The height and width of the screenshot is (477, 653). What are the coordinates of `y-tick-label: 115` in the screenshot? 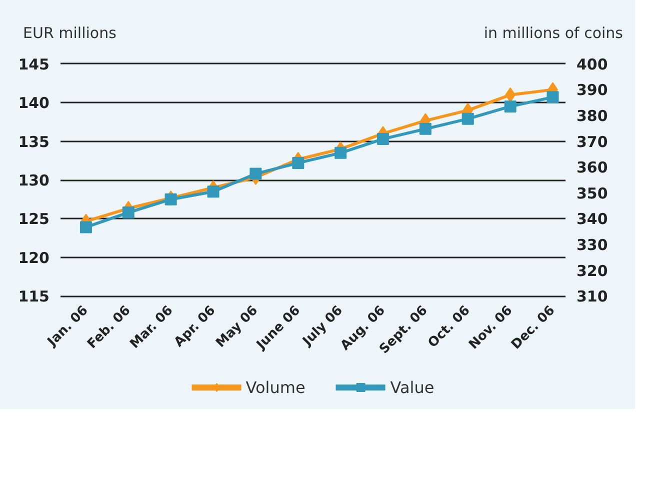 It's located at (34, 297).